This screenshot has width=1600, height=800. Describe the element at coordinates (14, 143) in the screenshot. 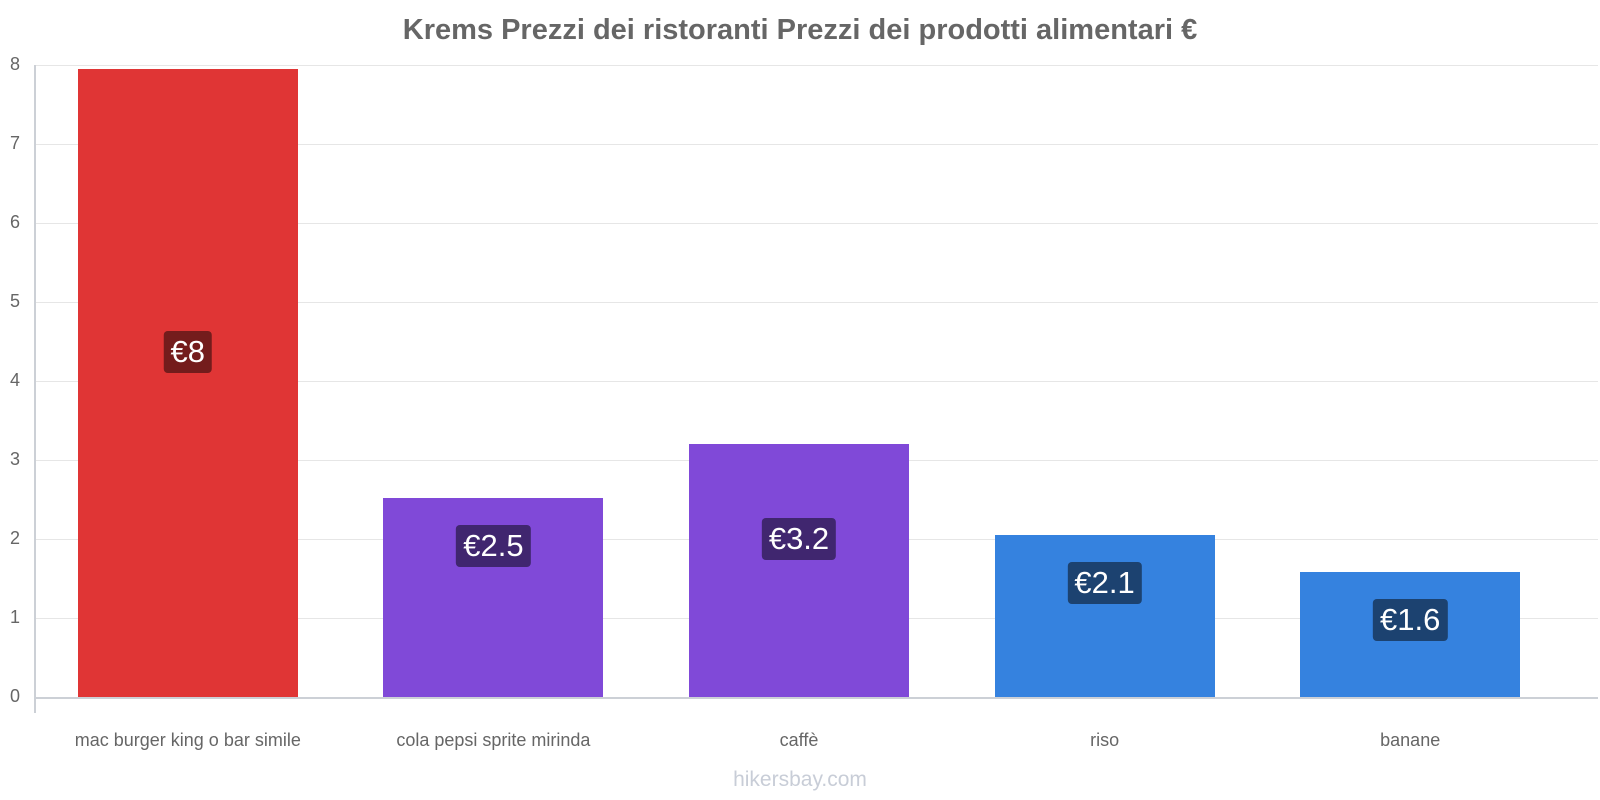

I see `y-tick-label: 7` at that location.